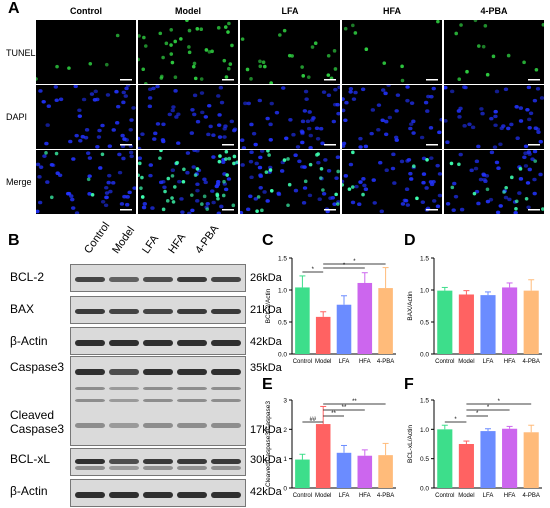 The width and height of the screenshot is (550, 508). Describe the element at coordinates (494, 11) in the screenshot. I see `column-header-4pba: 4-PBA` at that location.